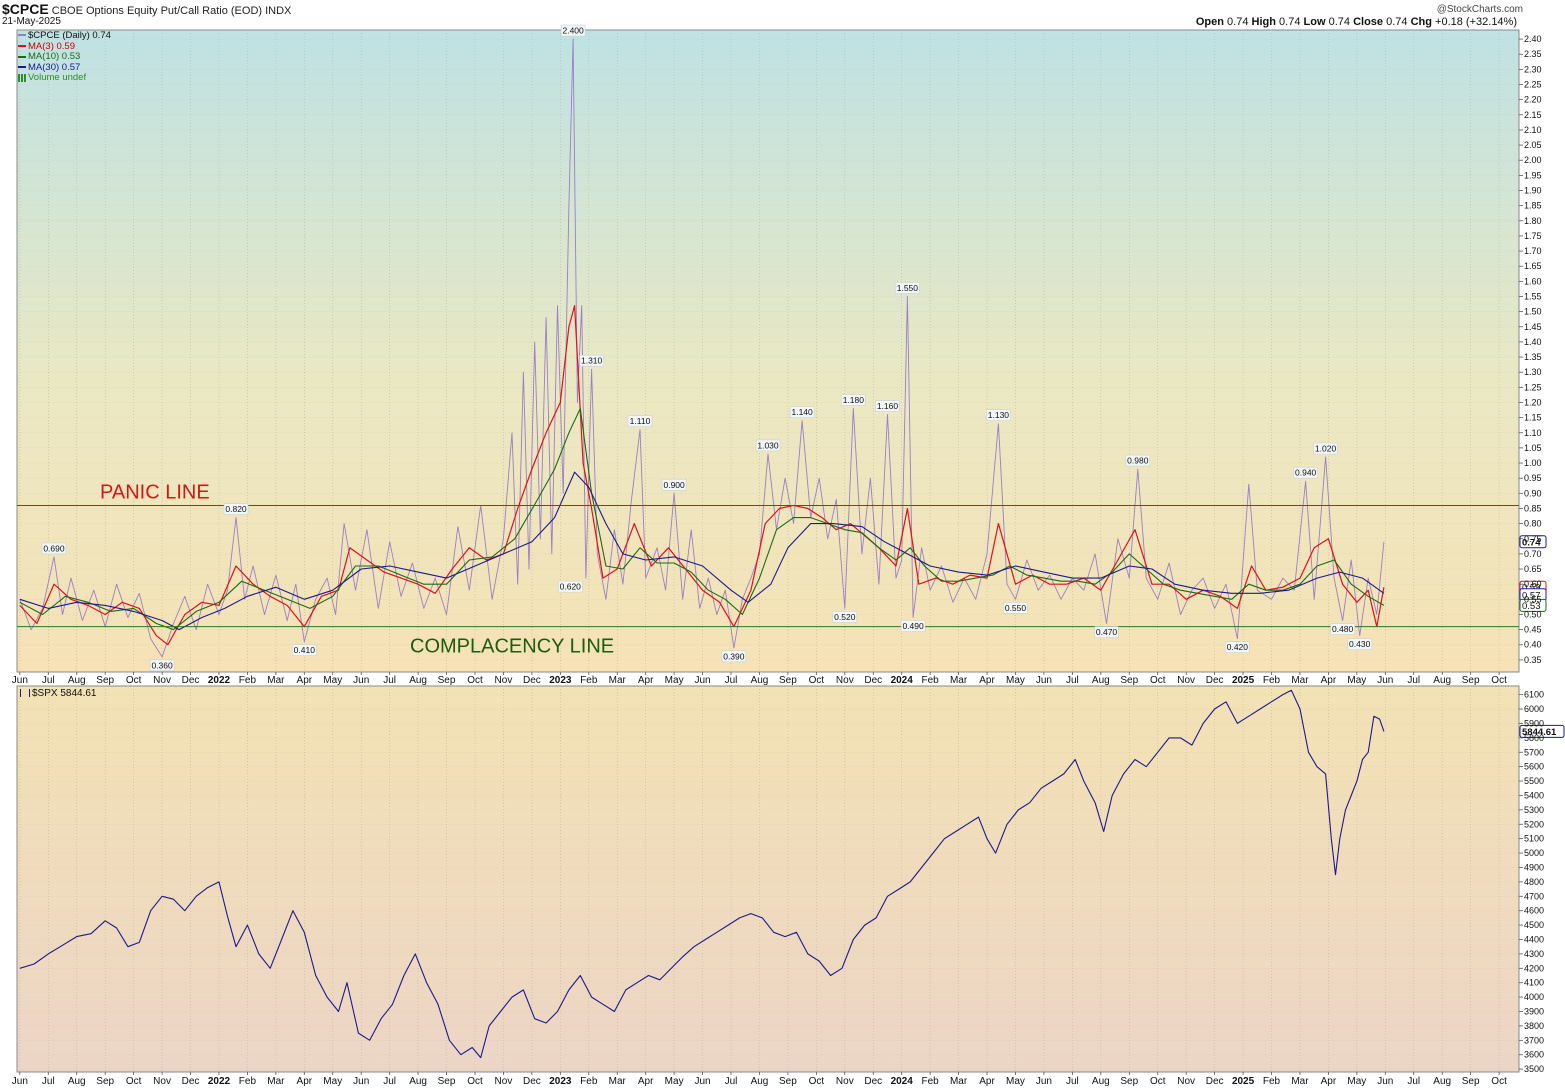  Describe the element at coordinates (1534, 839) in the screenshot. I see `spx-y-tick-label: 5100` at that location.